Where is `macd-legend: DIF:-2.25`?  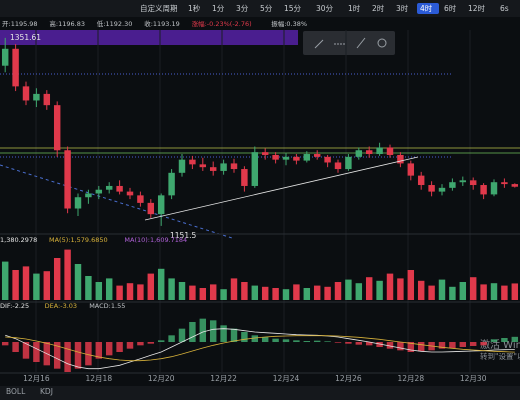
macd-legend: DIF:-2.25 is located at coordinates (14, 306).